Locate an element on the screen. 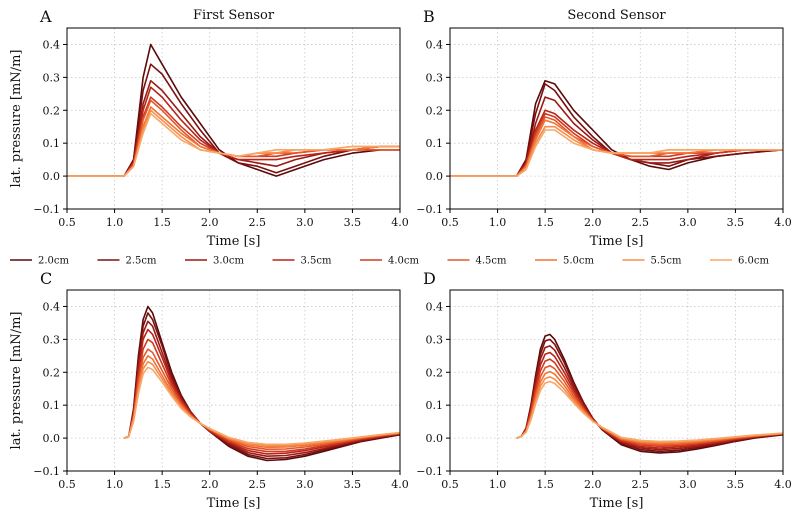 This screenshot has width=797, height=522. y-axis-label: lat. pressure [mN/m] is located at coordinates (16, 381).